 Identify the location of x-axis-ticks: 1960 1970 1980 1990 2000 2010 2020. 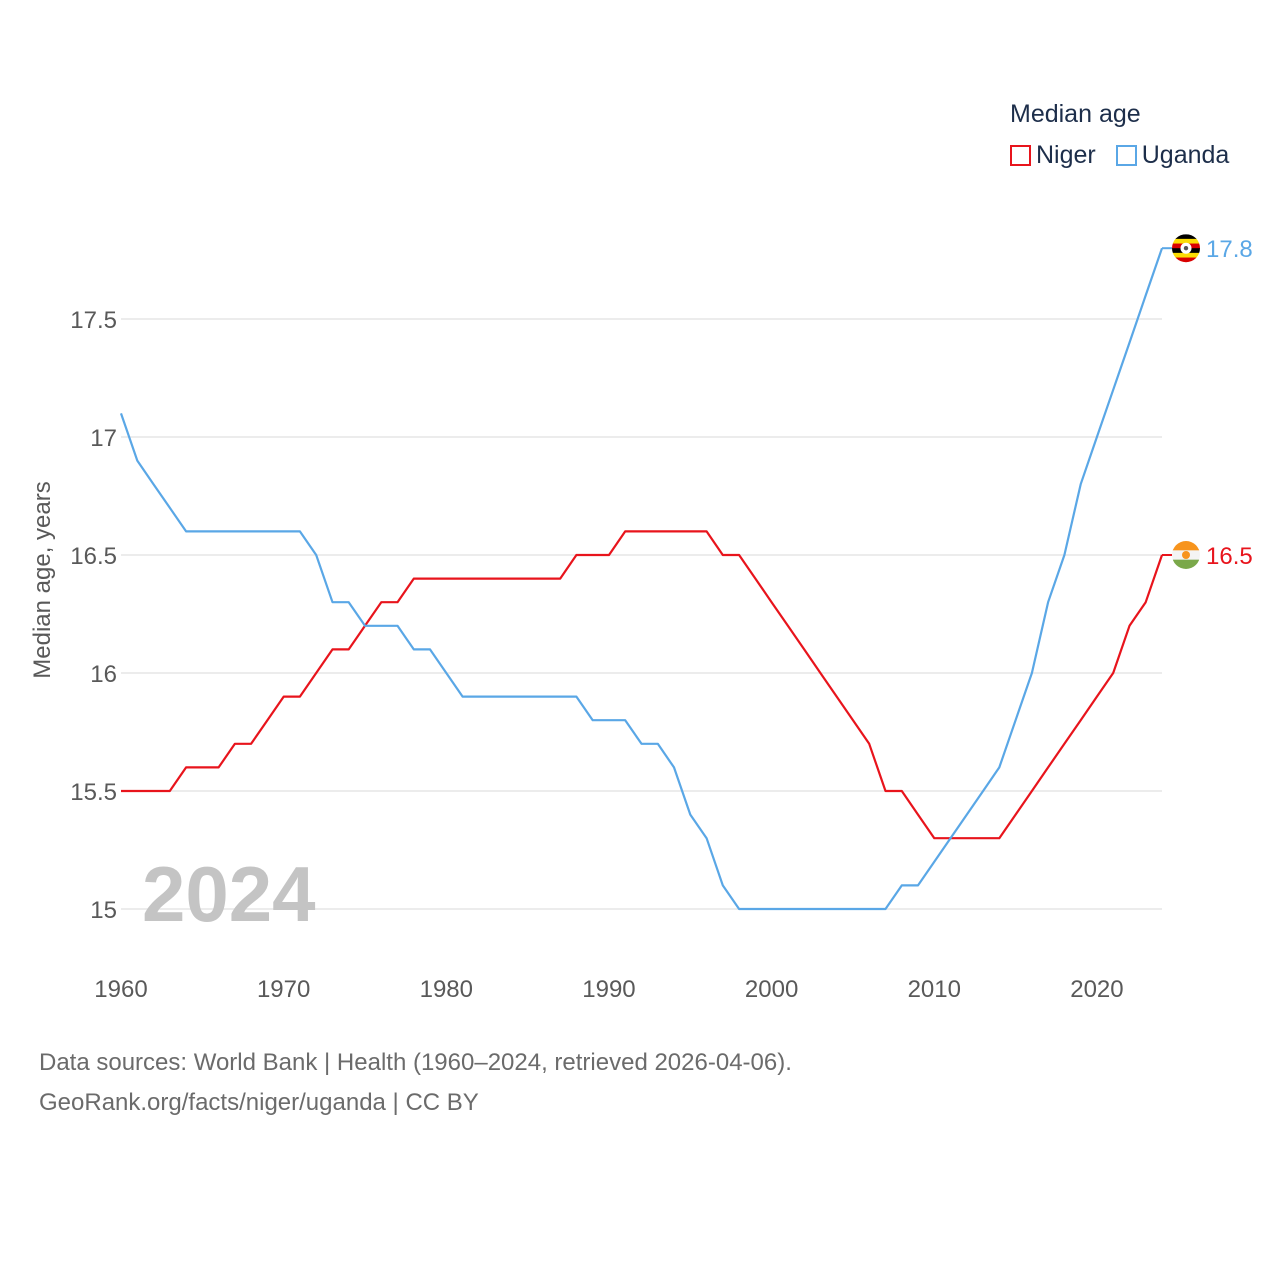
(608, 989).